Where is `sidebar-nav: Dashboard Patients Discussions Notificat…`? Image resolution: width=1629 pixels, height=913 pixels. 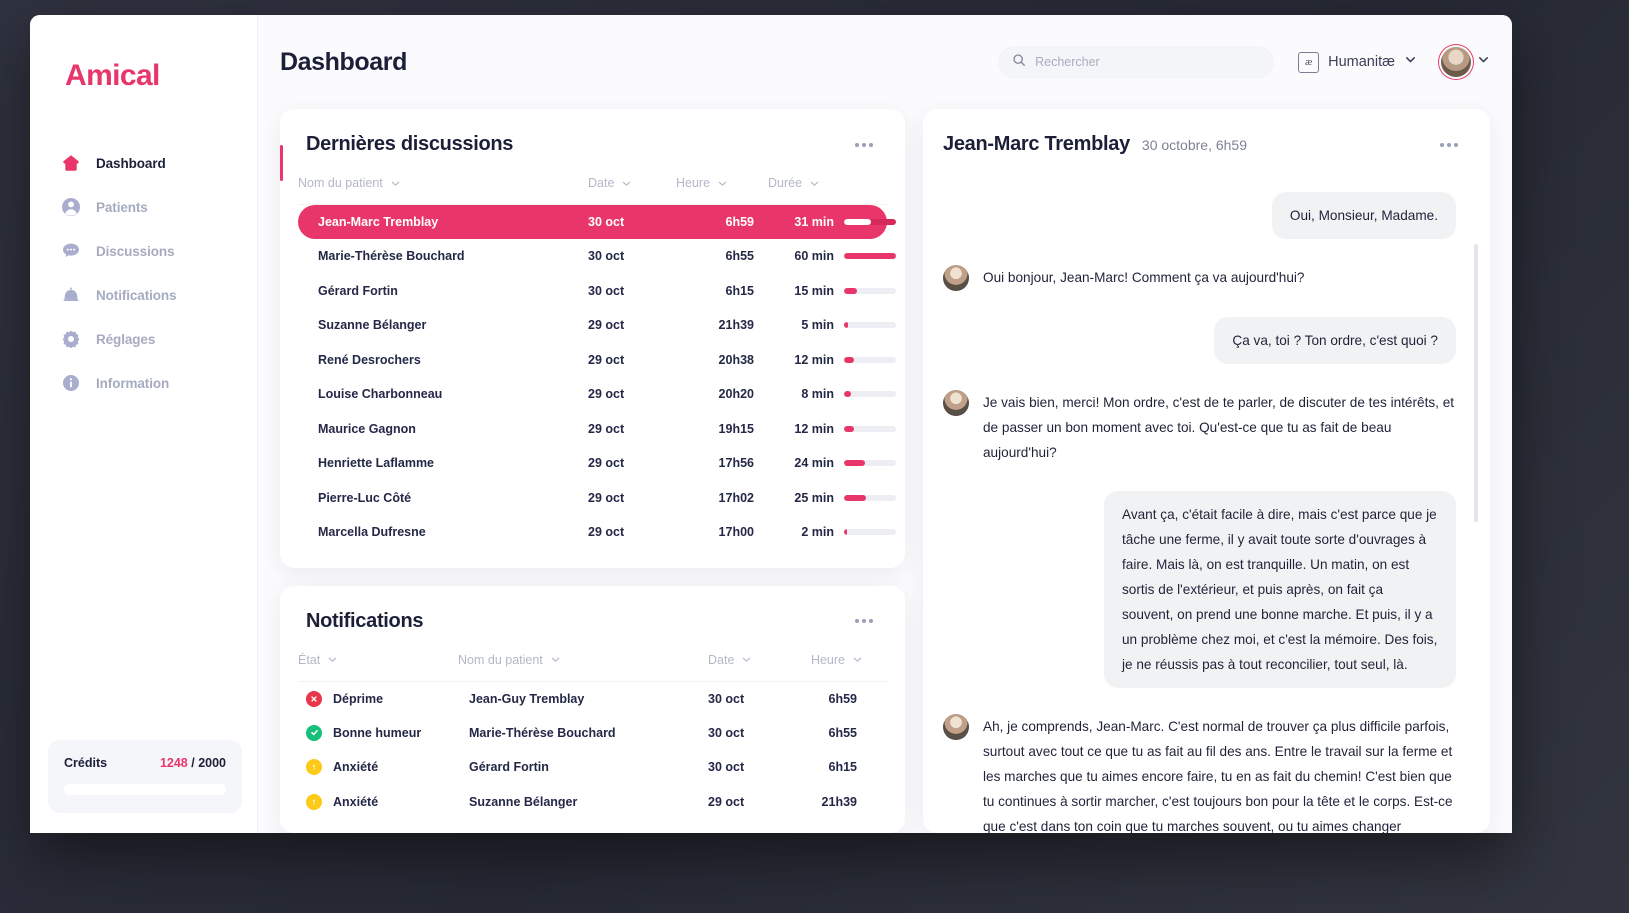
sidebar-nav: Dashboard Patients Discussions Notificat… is located at coordinates (156, 273).